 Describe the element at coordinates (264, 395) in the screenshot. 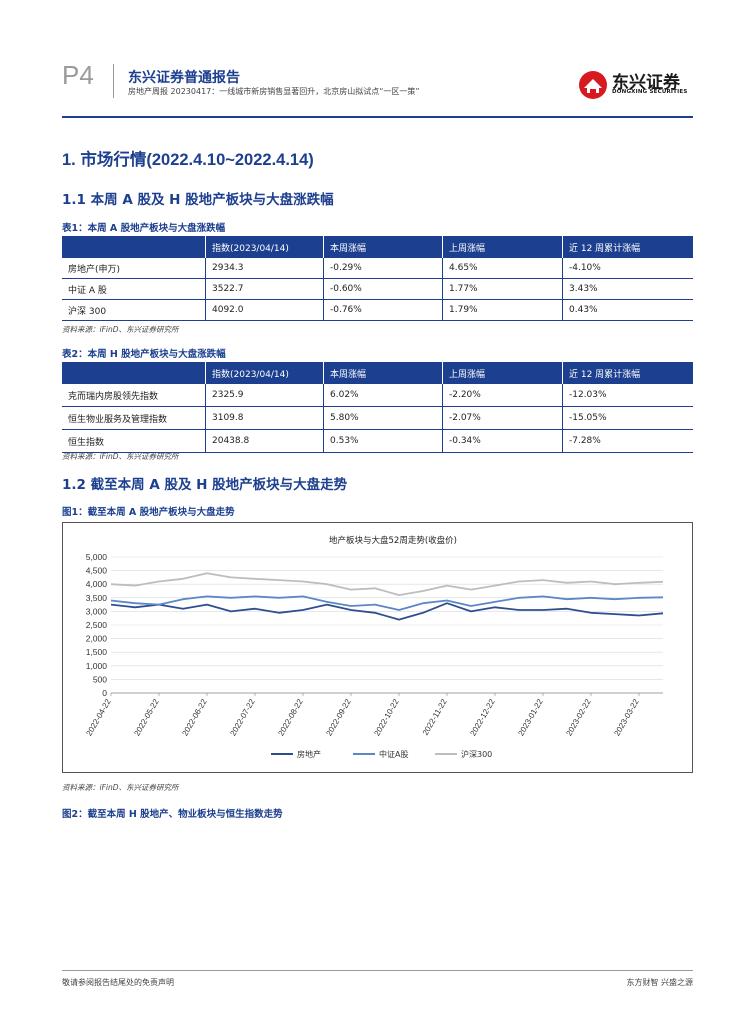

I see `table-cell: 2325.9` at that location.